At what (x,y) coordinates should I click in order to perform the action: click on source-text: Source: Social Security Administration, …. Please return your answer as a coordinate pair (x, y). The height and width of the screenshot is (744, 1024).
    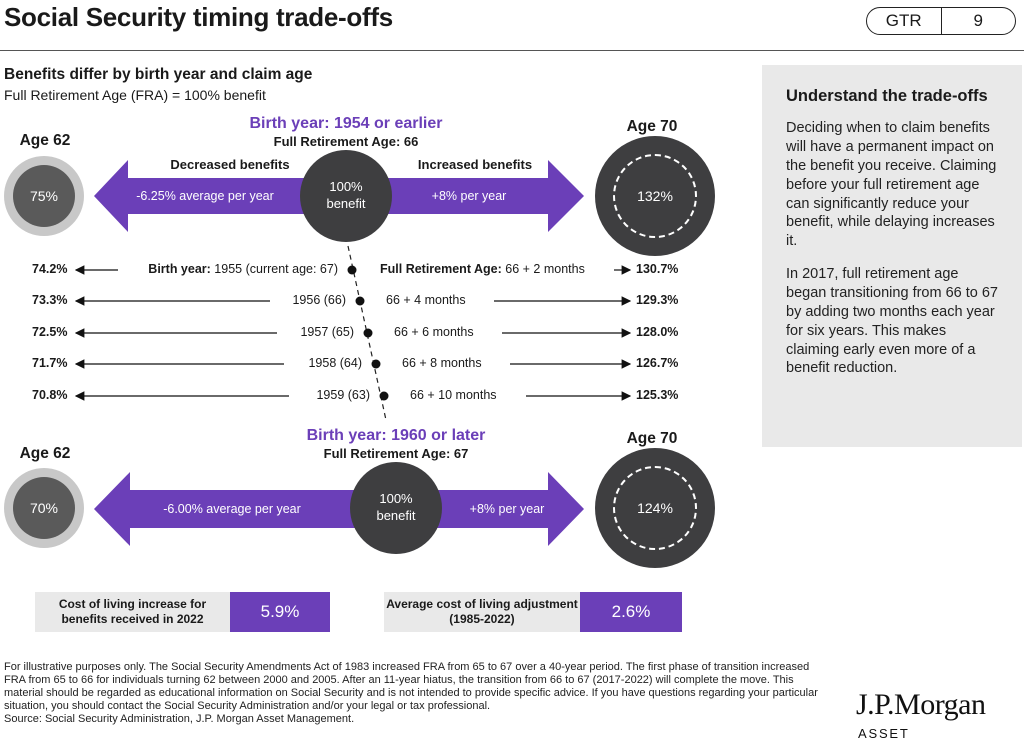
    Looking at the image, I should click on (179, 718).